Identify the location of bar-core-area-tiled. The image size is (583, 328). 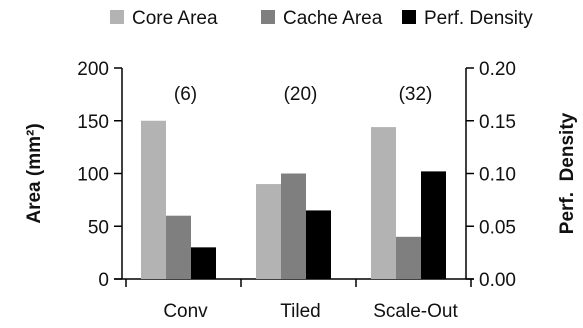
(268, 231).